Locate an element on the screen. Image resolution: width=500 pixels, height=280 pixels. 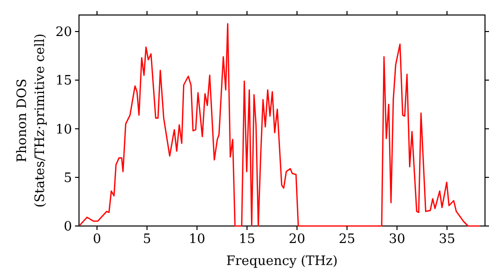
y-tick-label: 5 is located at coordinates (68, 178).